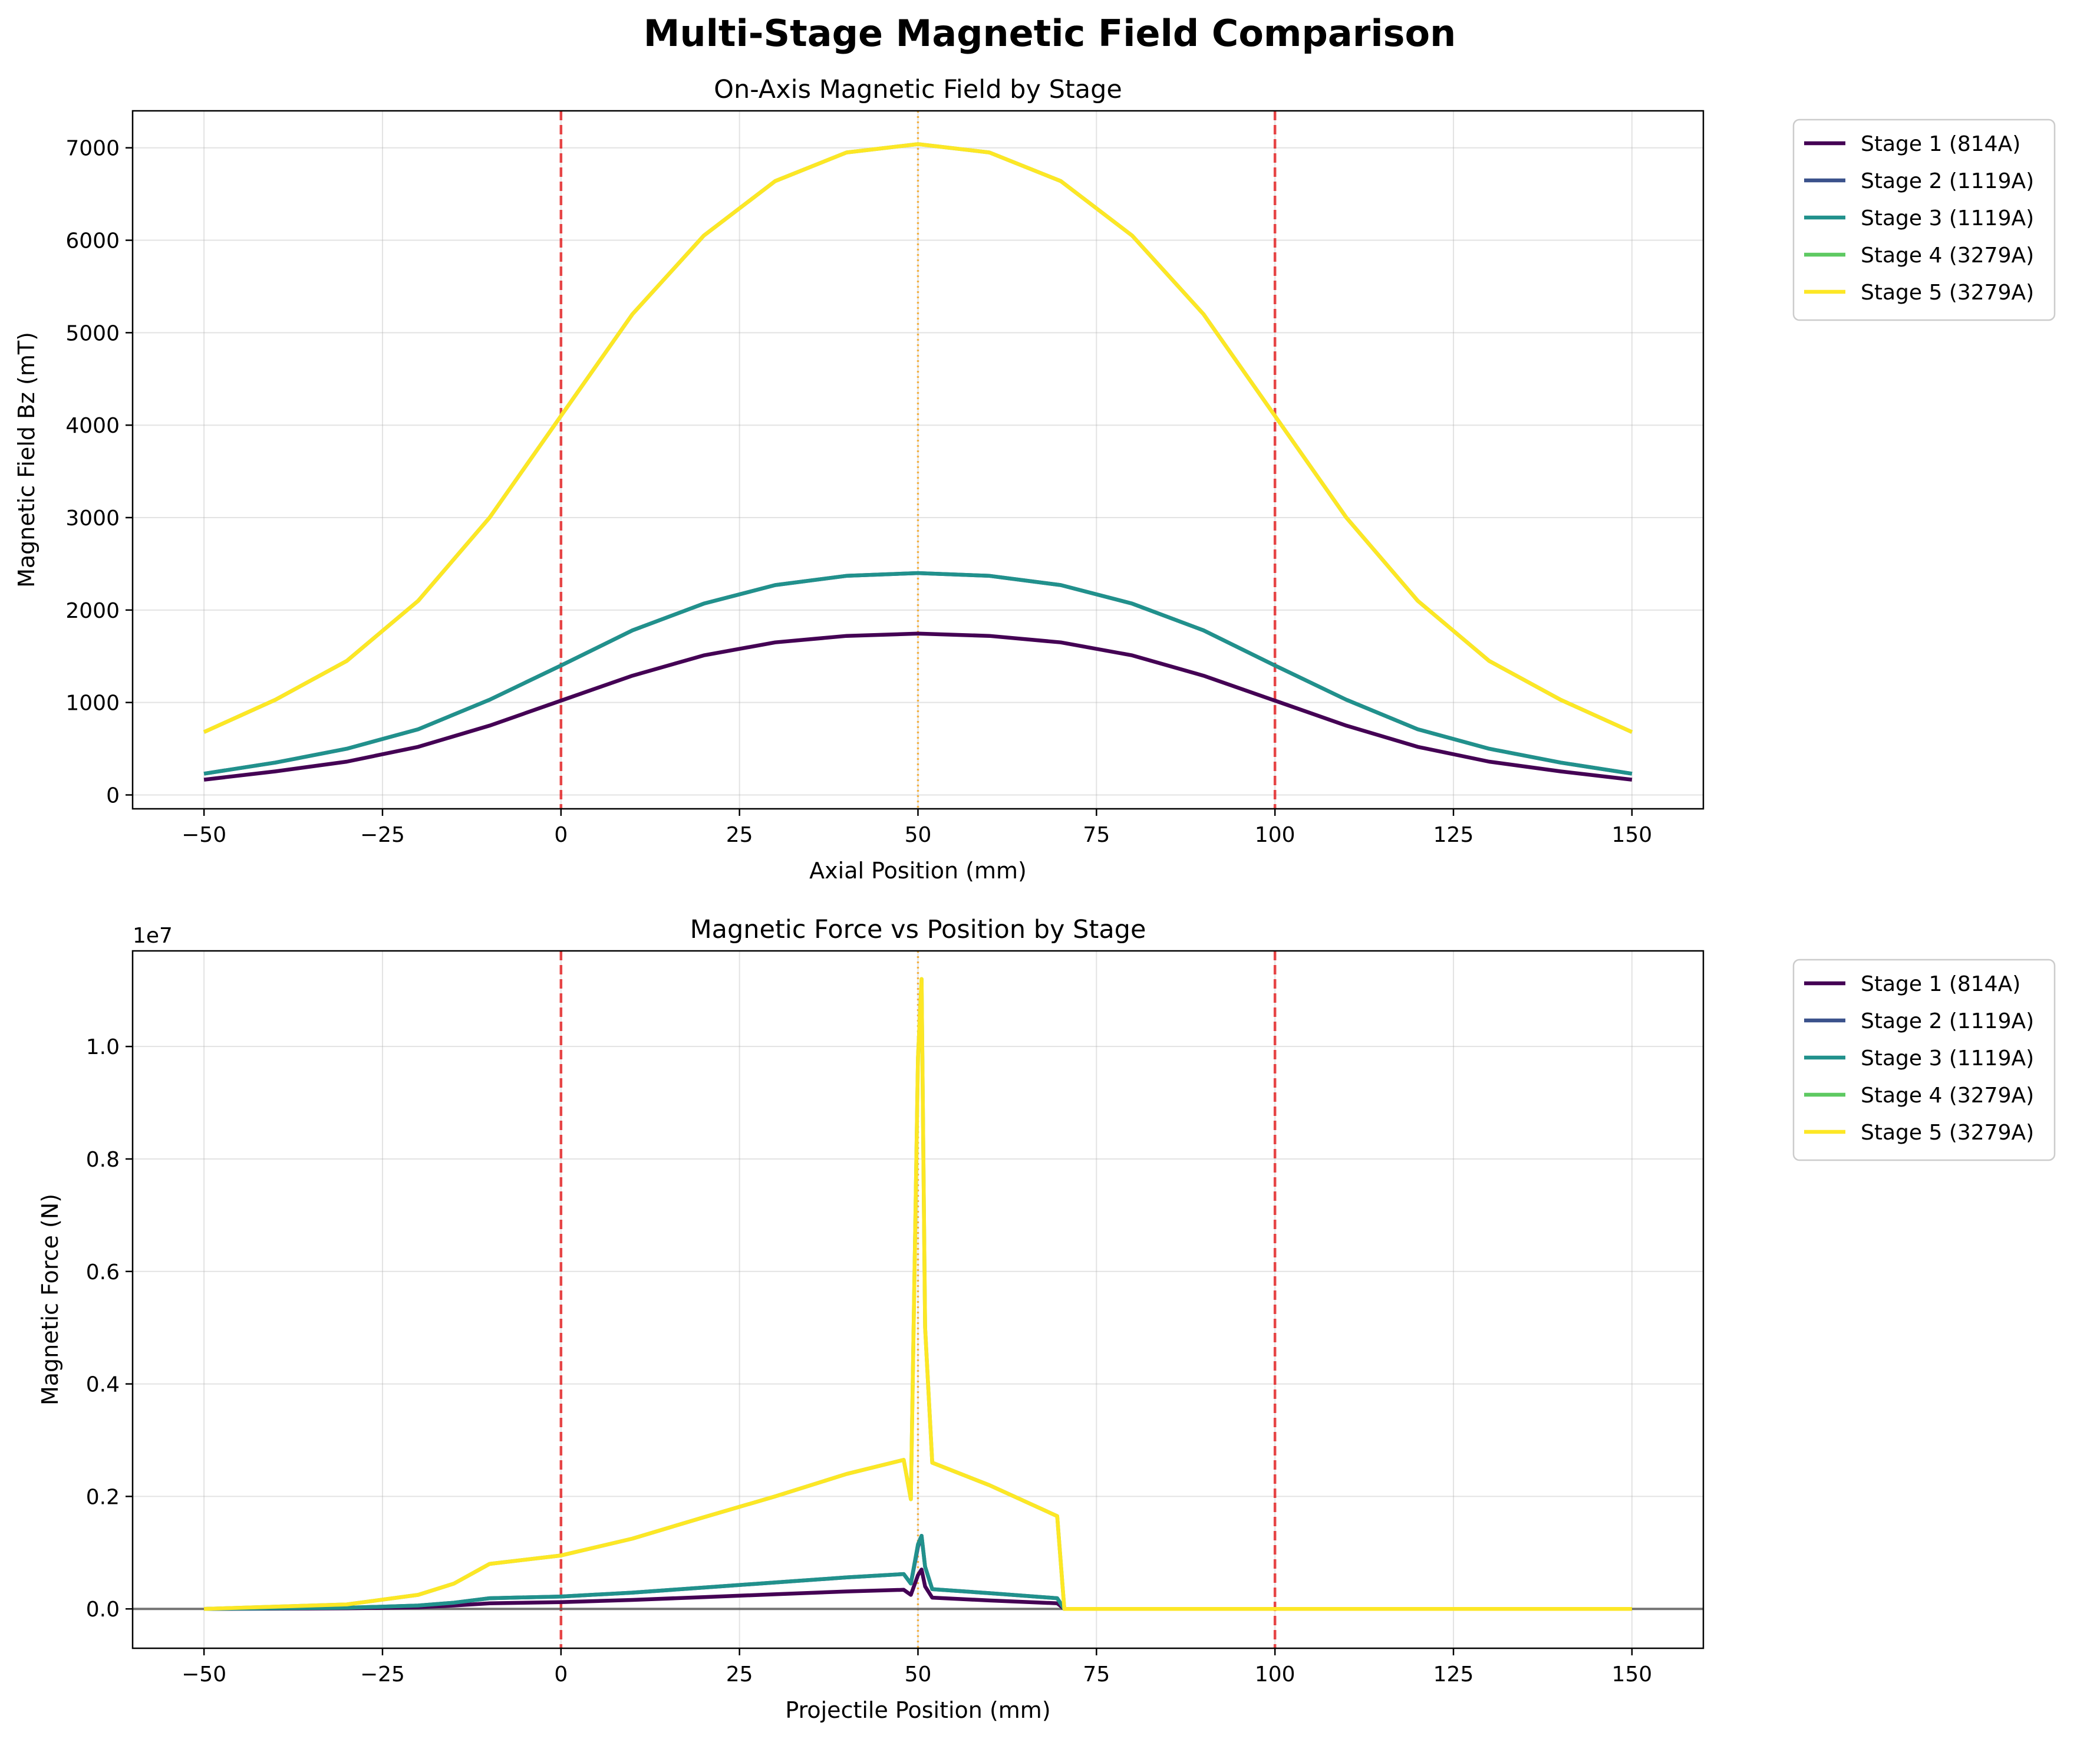 This screenshot has width=2100, height=1742. What do you see at coordinates (153, 936) in the screenshot?
I see `y-offset-label: 1e7` at bounding box center [153, 936].